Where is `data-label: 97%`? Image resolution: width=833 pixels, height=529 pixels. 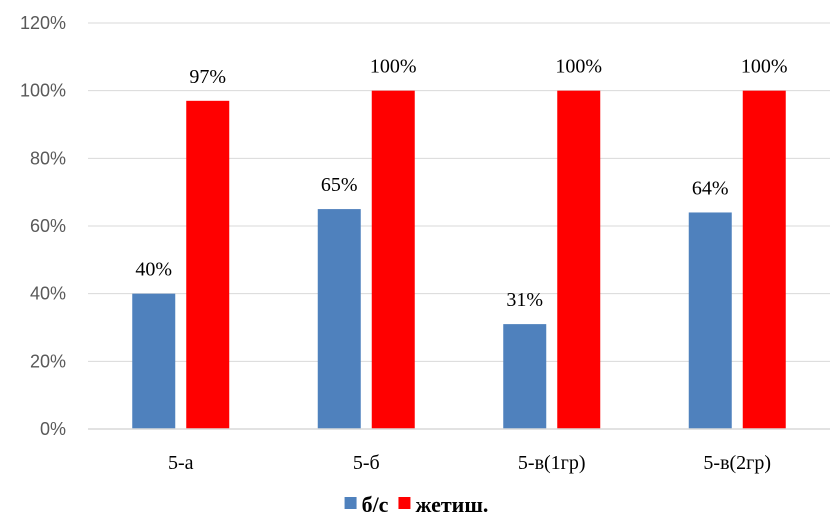
data-label: 97% is located at coordinates (207, 77).